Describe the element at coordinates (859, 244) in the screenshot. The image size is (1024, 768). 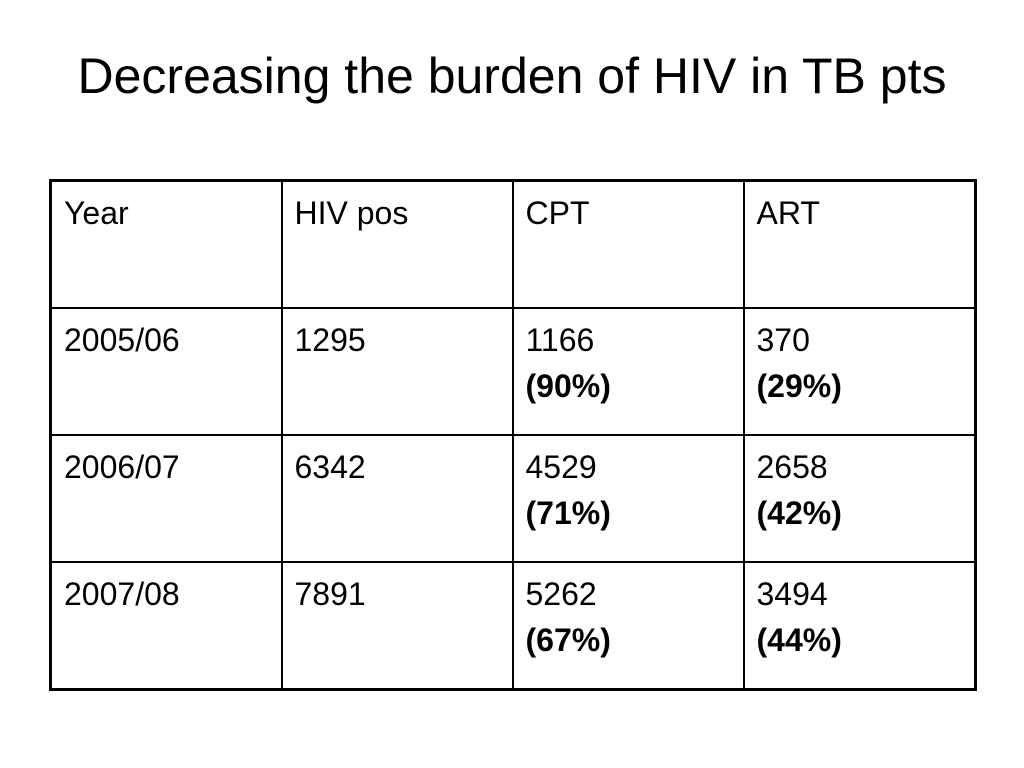
I see `header-art: ART` at that location.